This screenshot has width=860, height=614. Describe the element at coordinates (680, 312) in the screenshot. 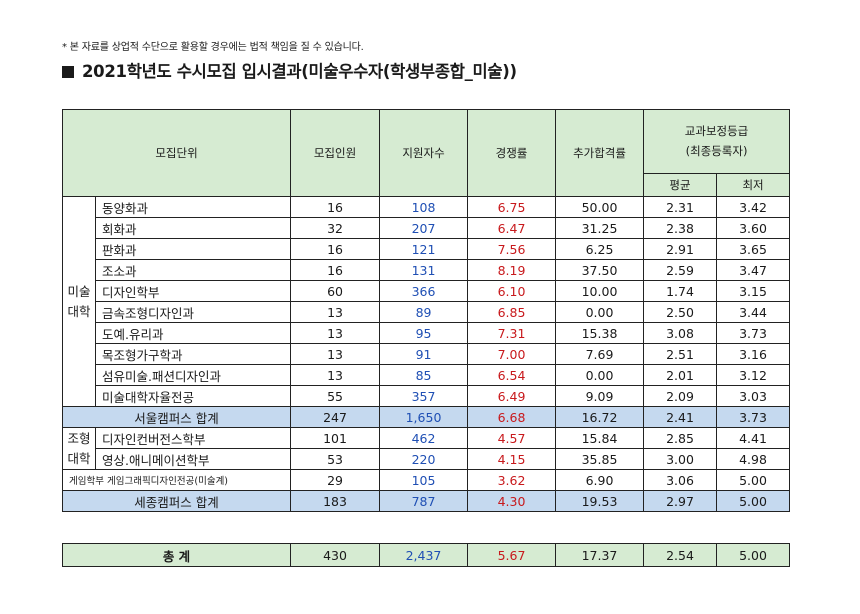

I see `grade-avg-cell: 2.50` at that location.